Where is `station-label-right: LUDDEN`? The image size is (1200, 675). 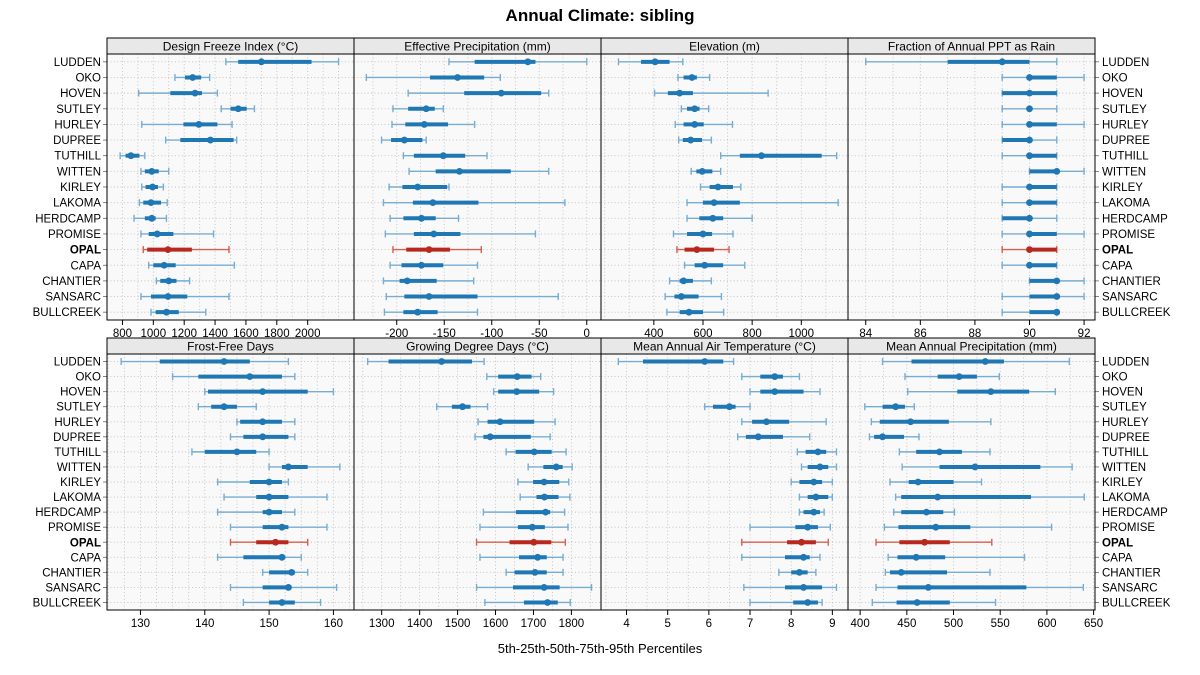
station-label-right: LUDDEN is located at coordinates (1125, 363).